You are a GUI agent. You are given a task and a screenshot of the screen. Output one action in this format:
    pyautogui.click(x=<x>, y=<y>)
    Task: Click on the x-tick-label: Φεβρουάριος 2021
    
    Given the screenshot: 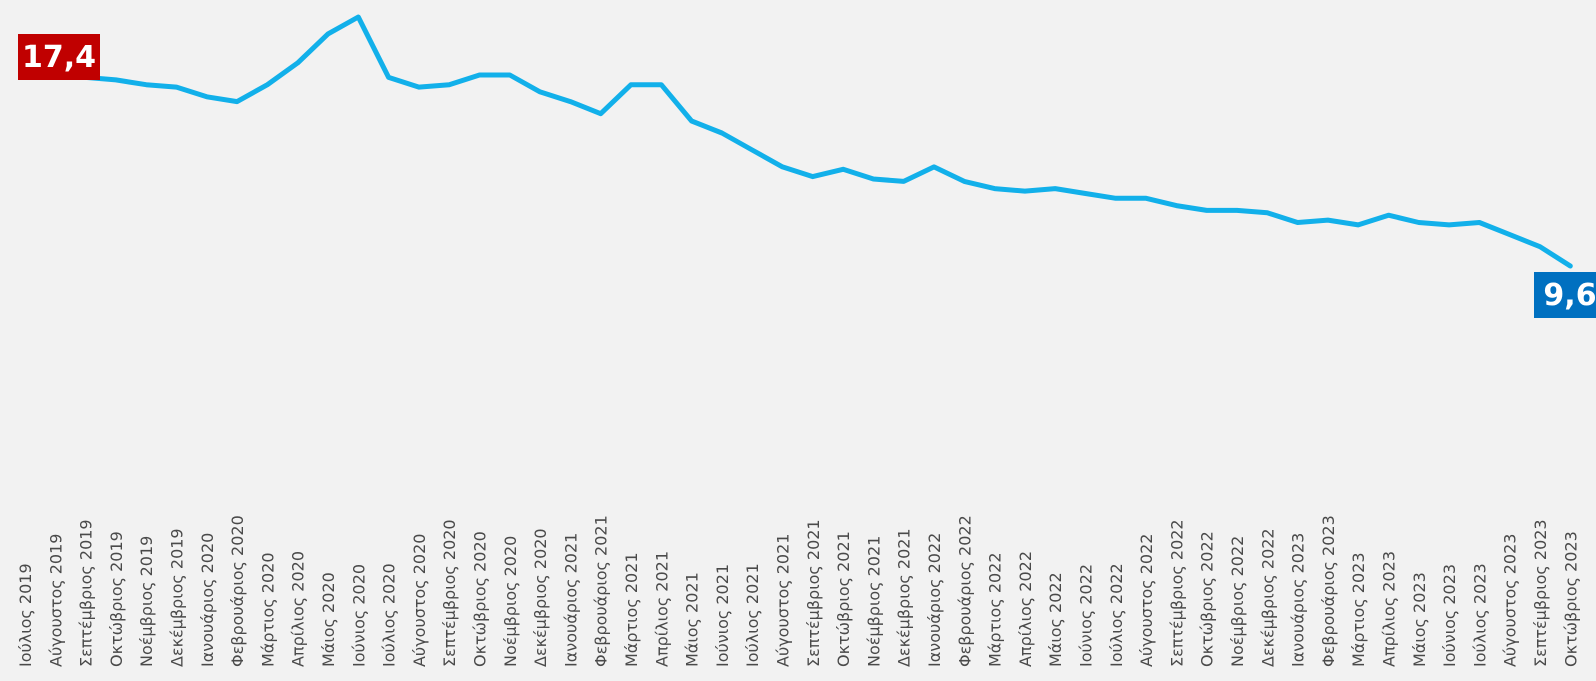 What is the action you would take?
    pyautogui.click(x=601, y=591)
    